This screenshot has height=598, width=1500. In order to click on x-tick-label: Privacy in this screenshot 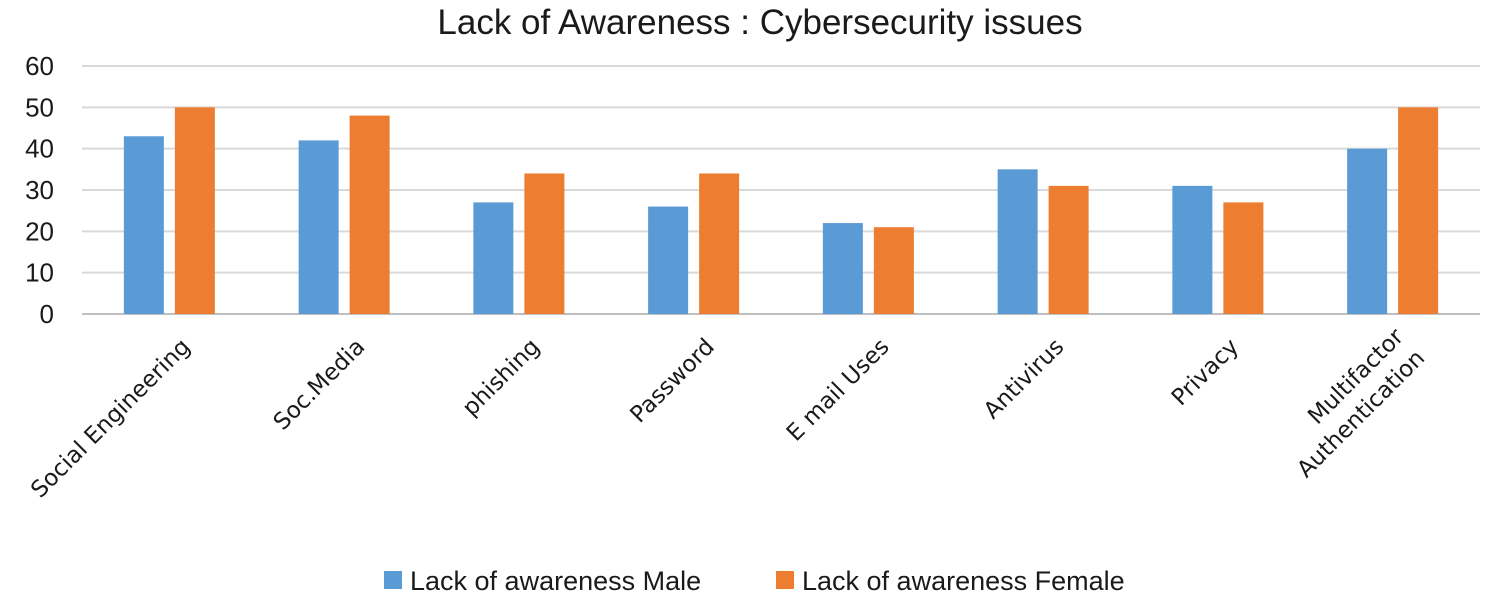, I will do `click(1205, 372)`.